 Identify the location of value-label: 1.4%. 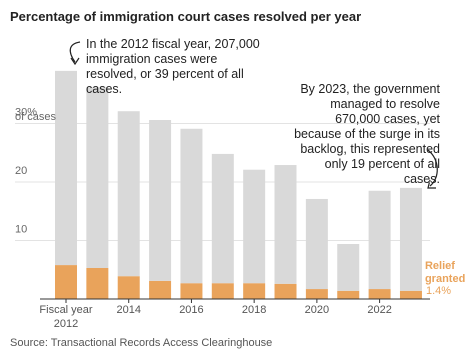
(438, 291).